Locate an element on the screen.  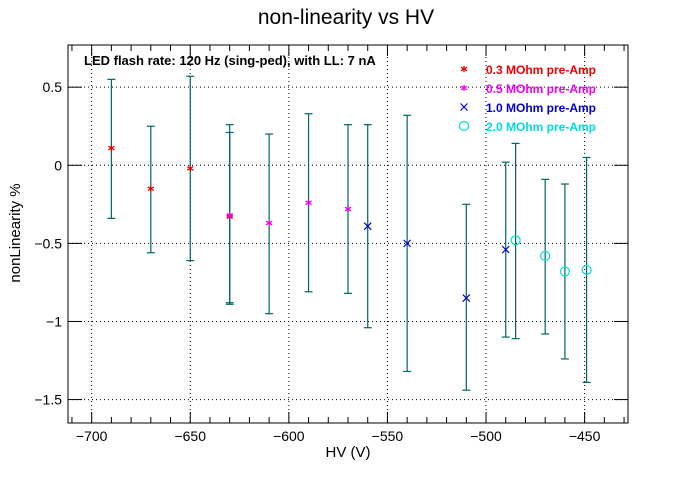
legend-label: 1.0 MOhm pre-Amp is located at coordinates (541, 108).